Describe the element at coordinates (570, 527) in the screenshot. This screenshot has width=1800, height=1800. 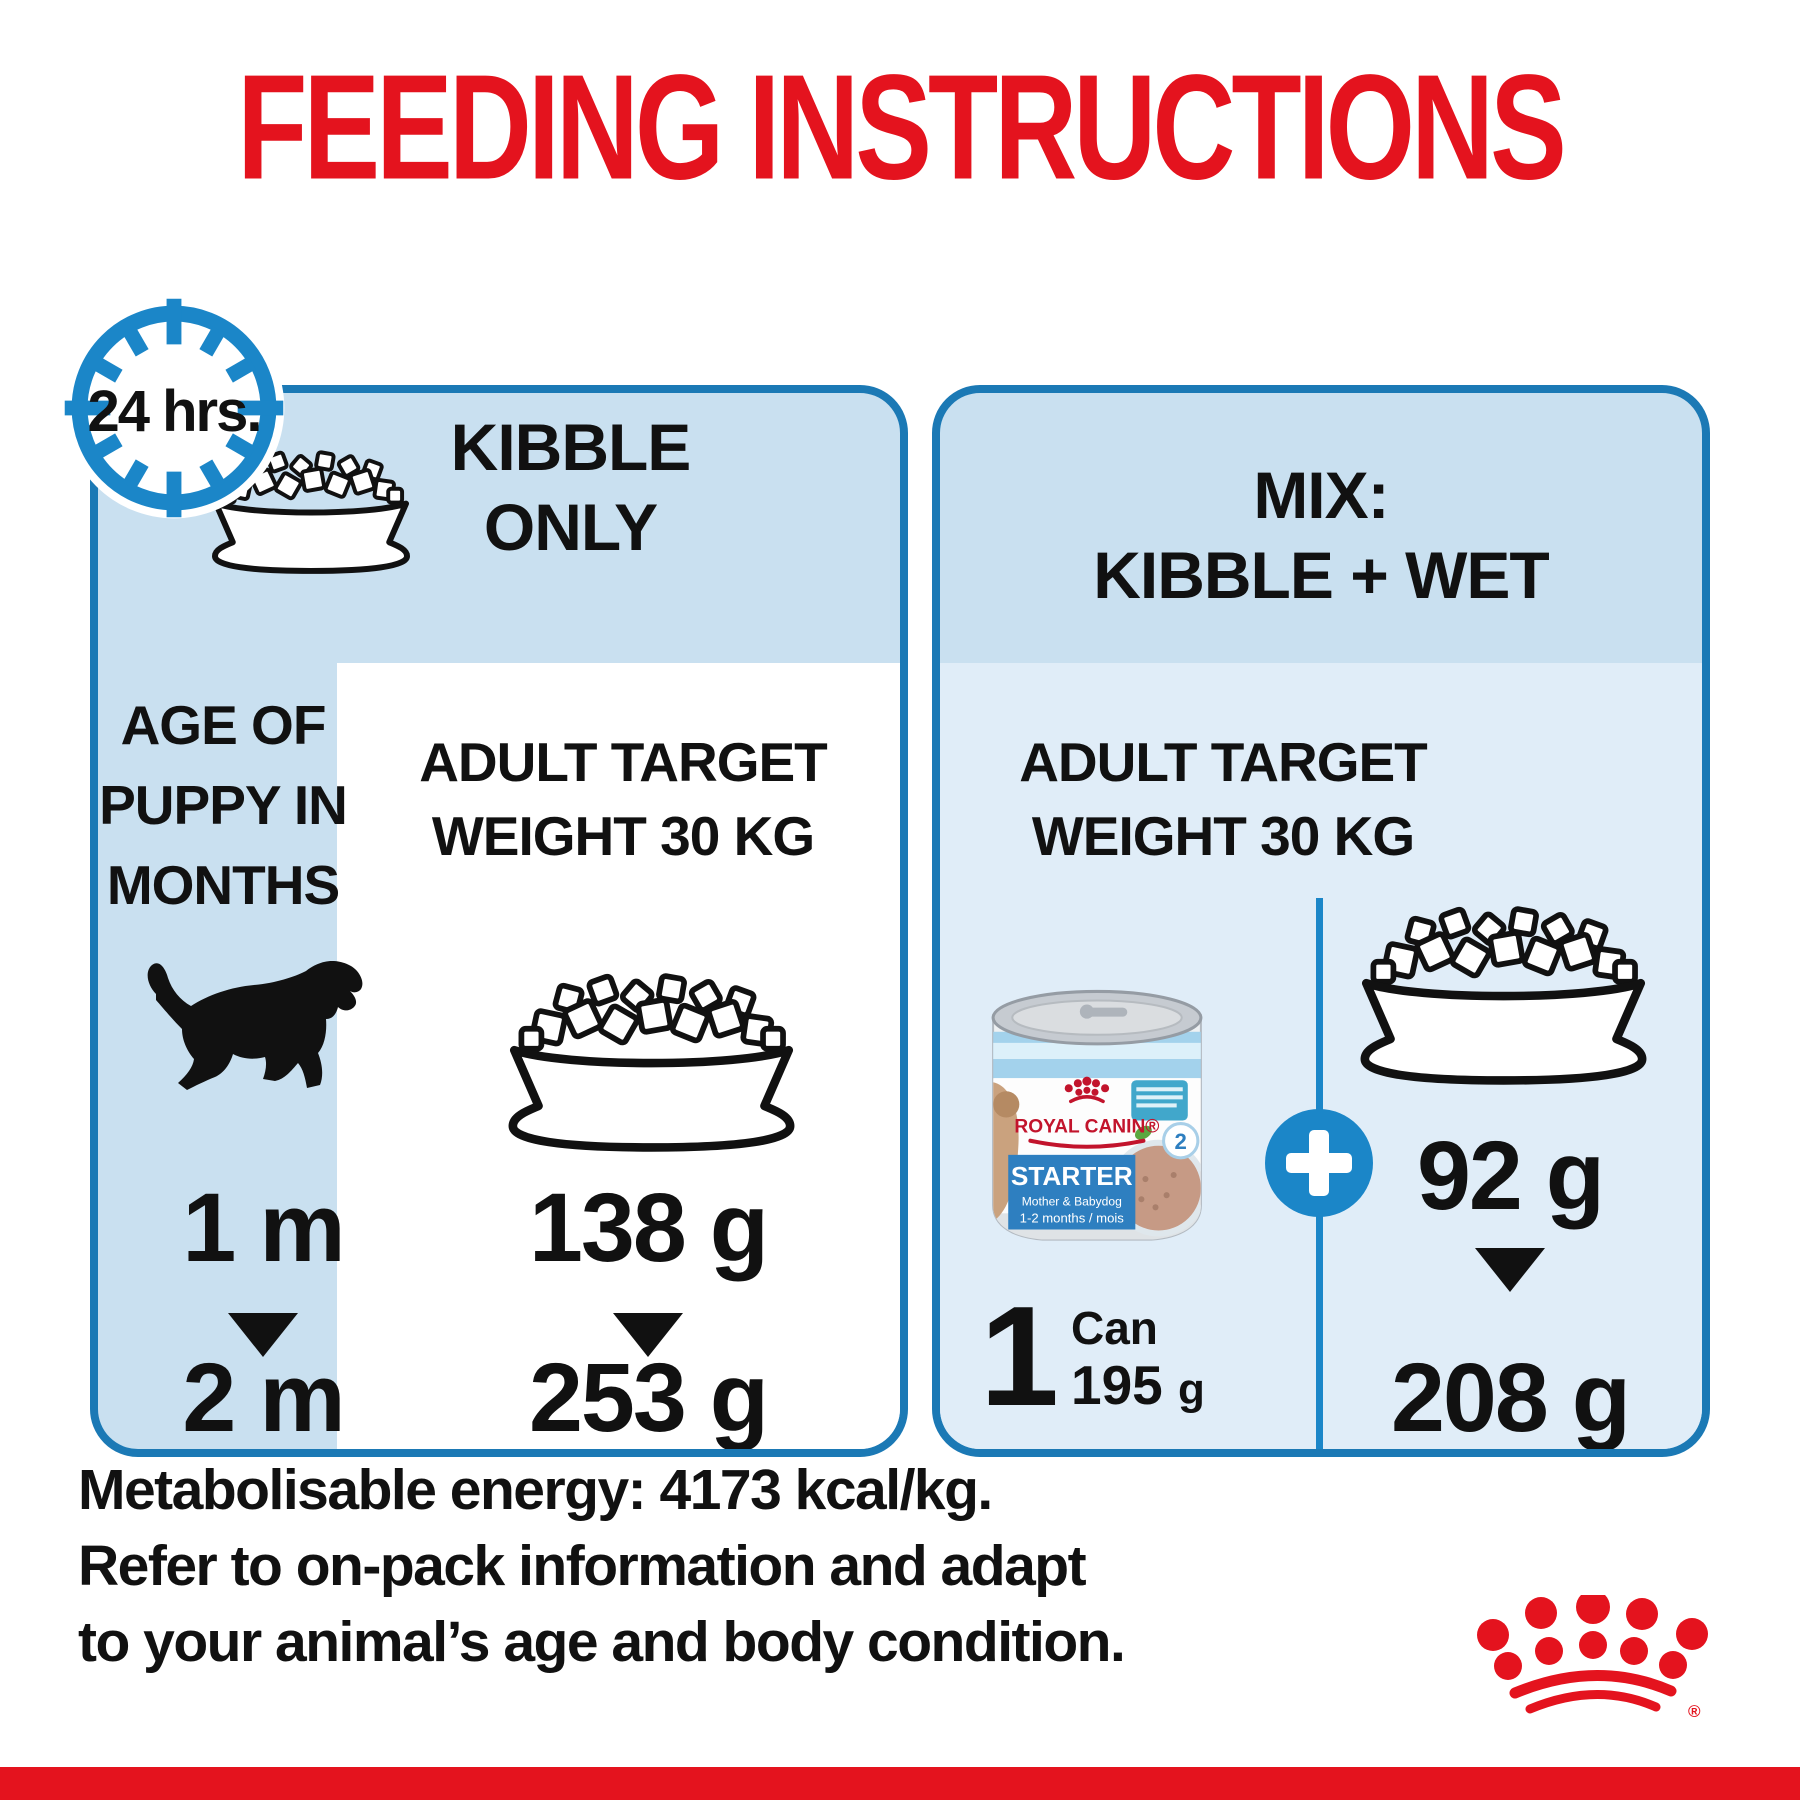
I see `kibble-only-heading-line2: ONLY` at that location.